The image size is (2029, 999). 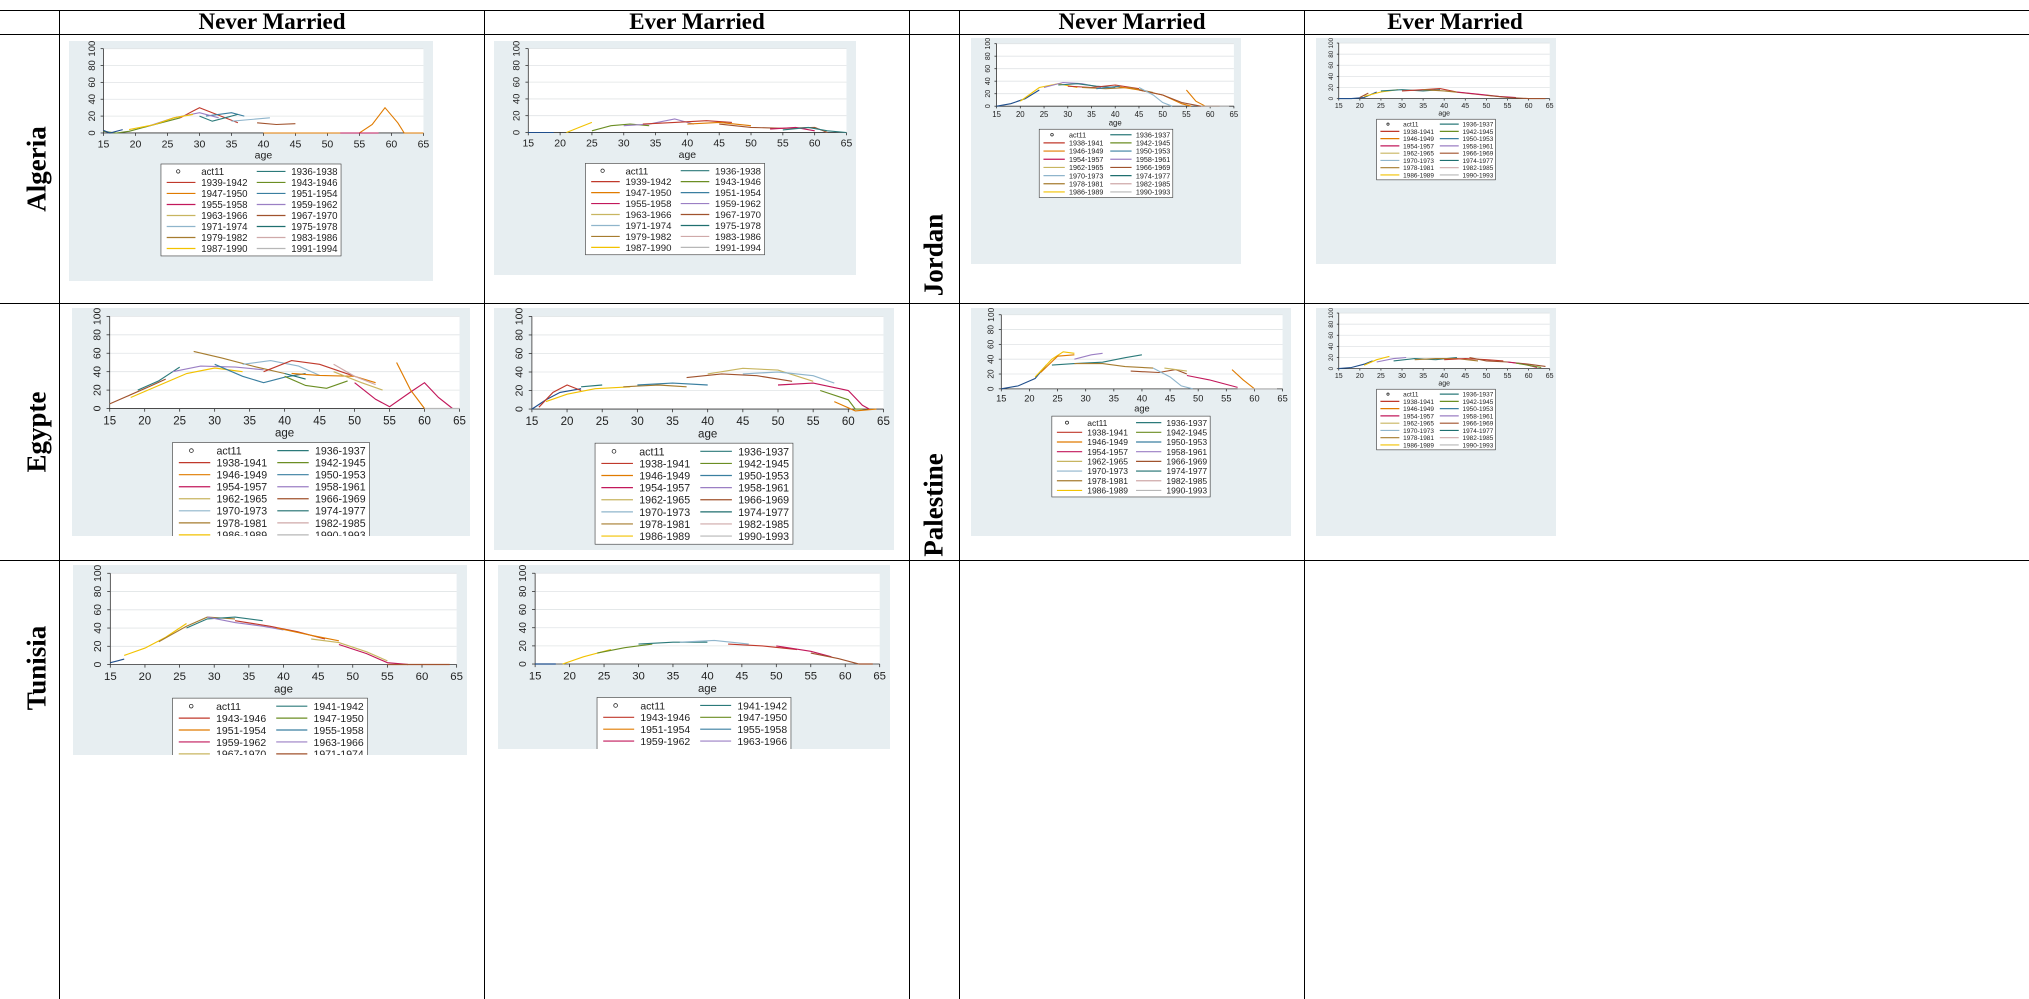 I want to click on legend-label: 1936-1937, so click(x=1478, y=124).